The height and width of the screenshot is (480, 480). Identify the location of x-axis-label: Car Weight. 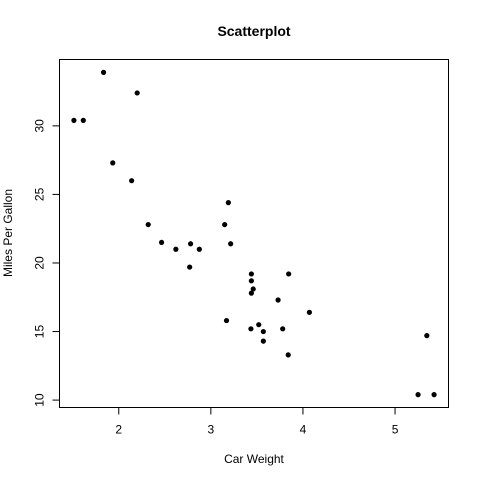
(254, 459).